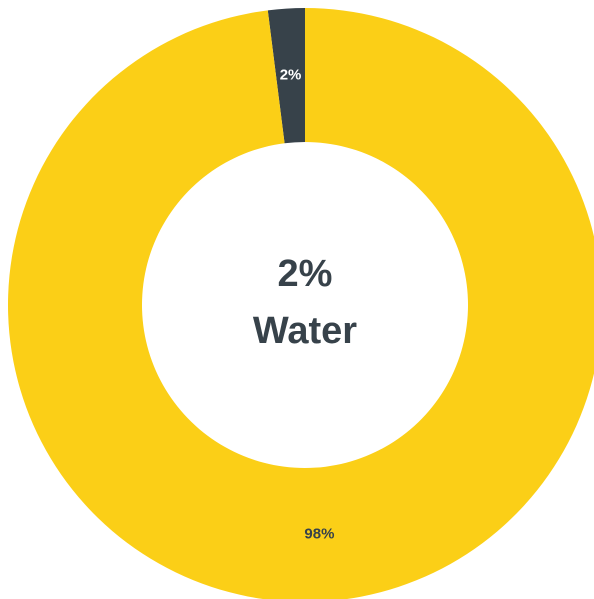 The image size is (594, 599). I want to click on value-label: 2%, so click(291, 74).